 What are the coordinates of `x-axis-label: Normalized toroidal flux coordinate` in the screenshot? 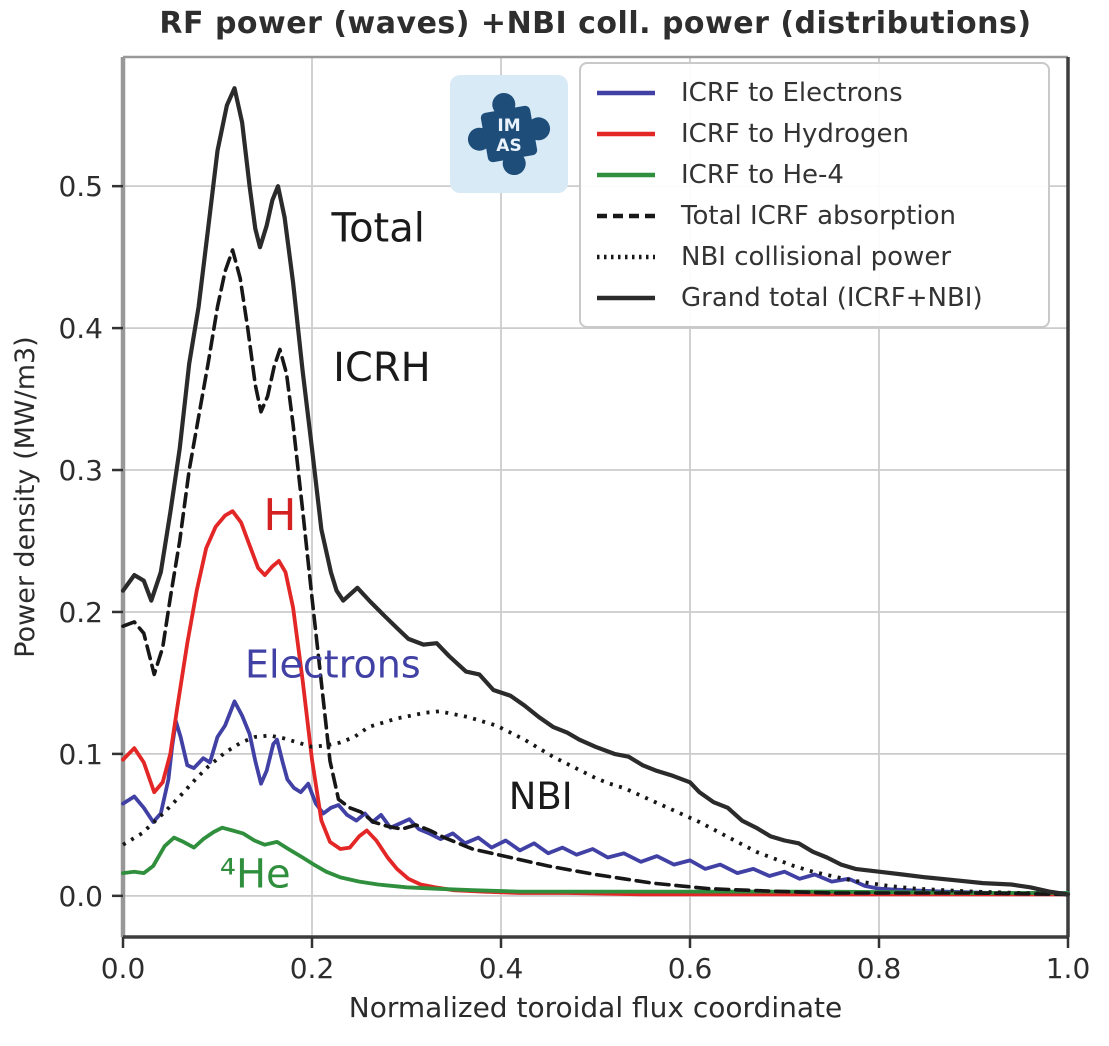 It's located at (595, 1007).